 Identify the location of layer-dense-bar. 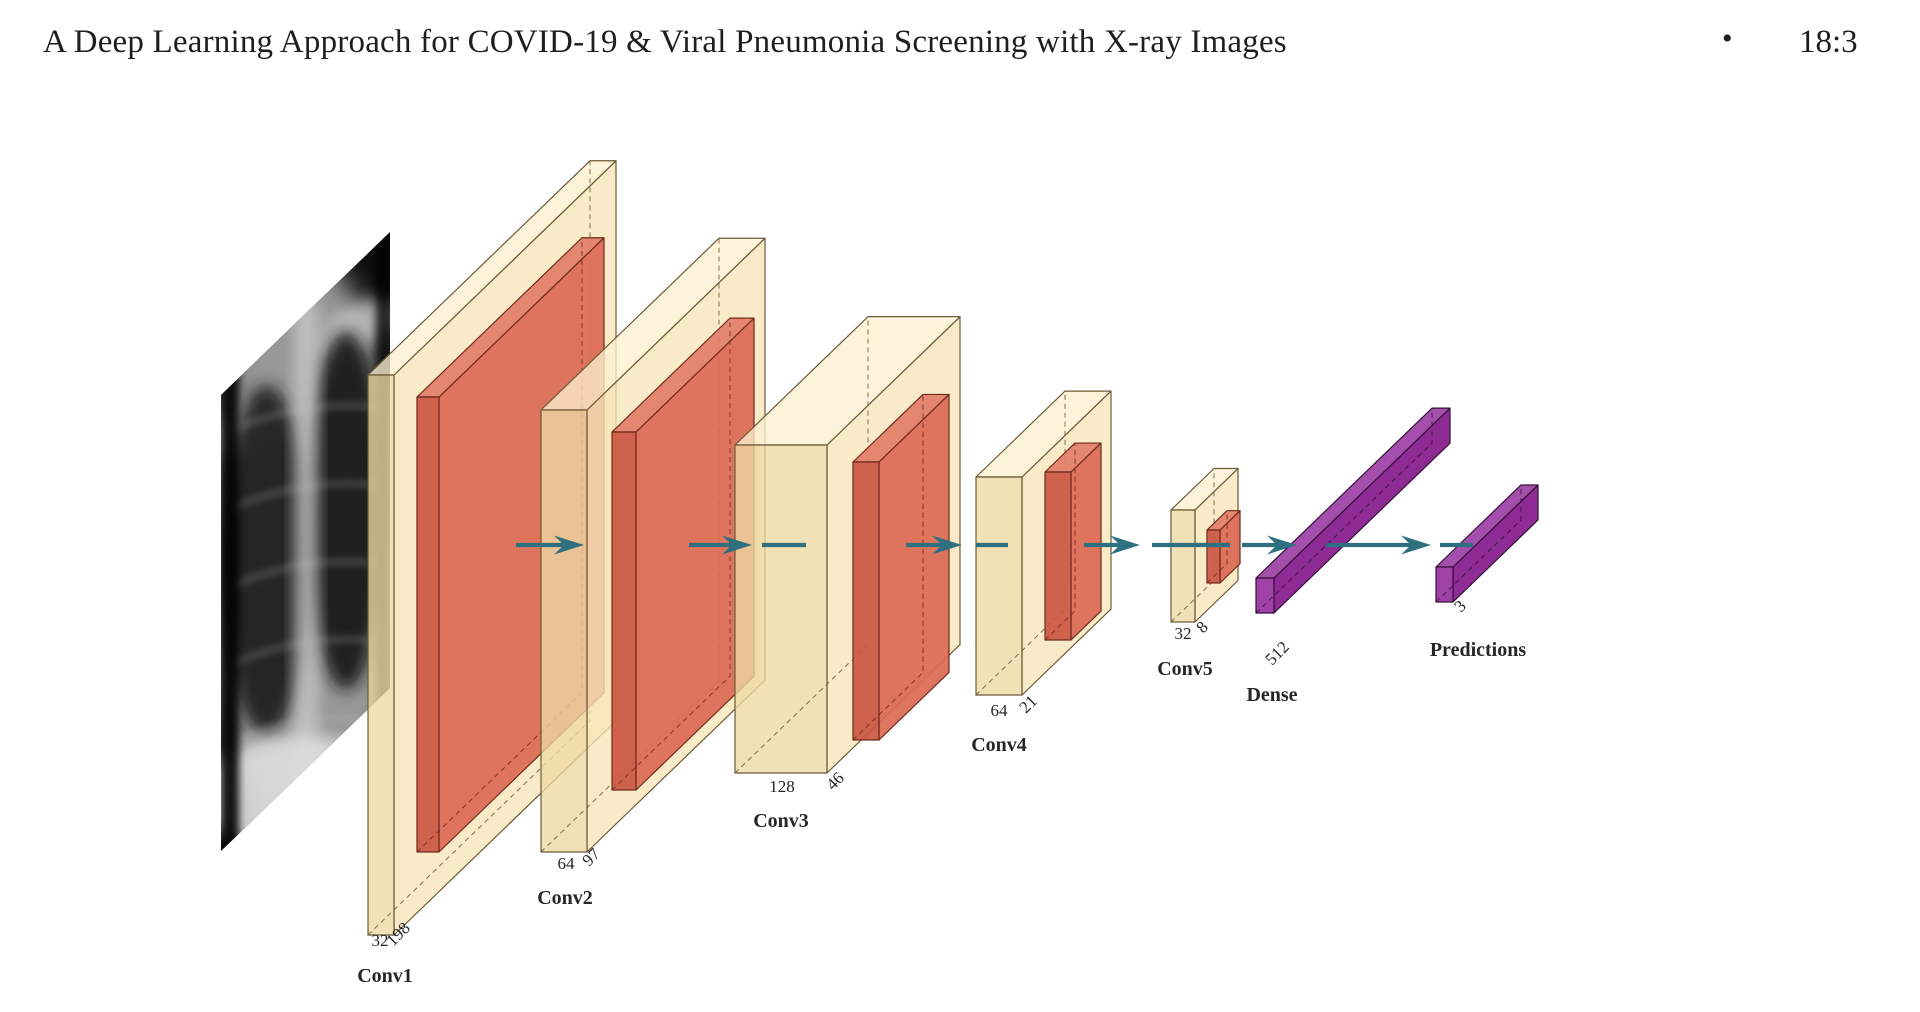
(1353, 510).